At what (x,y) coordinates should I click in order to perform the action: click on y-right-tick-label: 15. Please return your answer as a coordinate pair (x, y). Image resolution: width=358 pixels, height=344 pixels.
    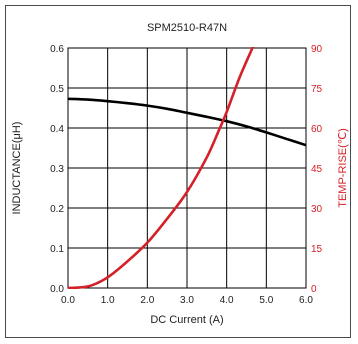
    Looking at the image, I should click on (317, 249).